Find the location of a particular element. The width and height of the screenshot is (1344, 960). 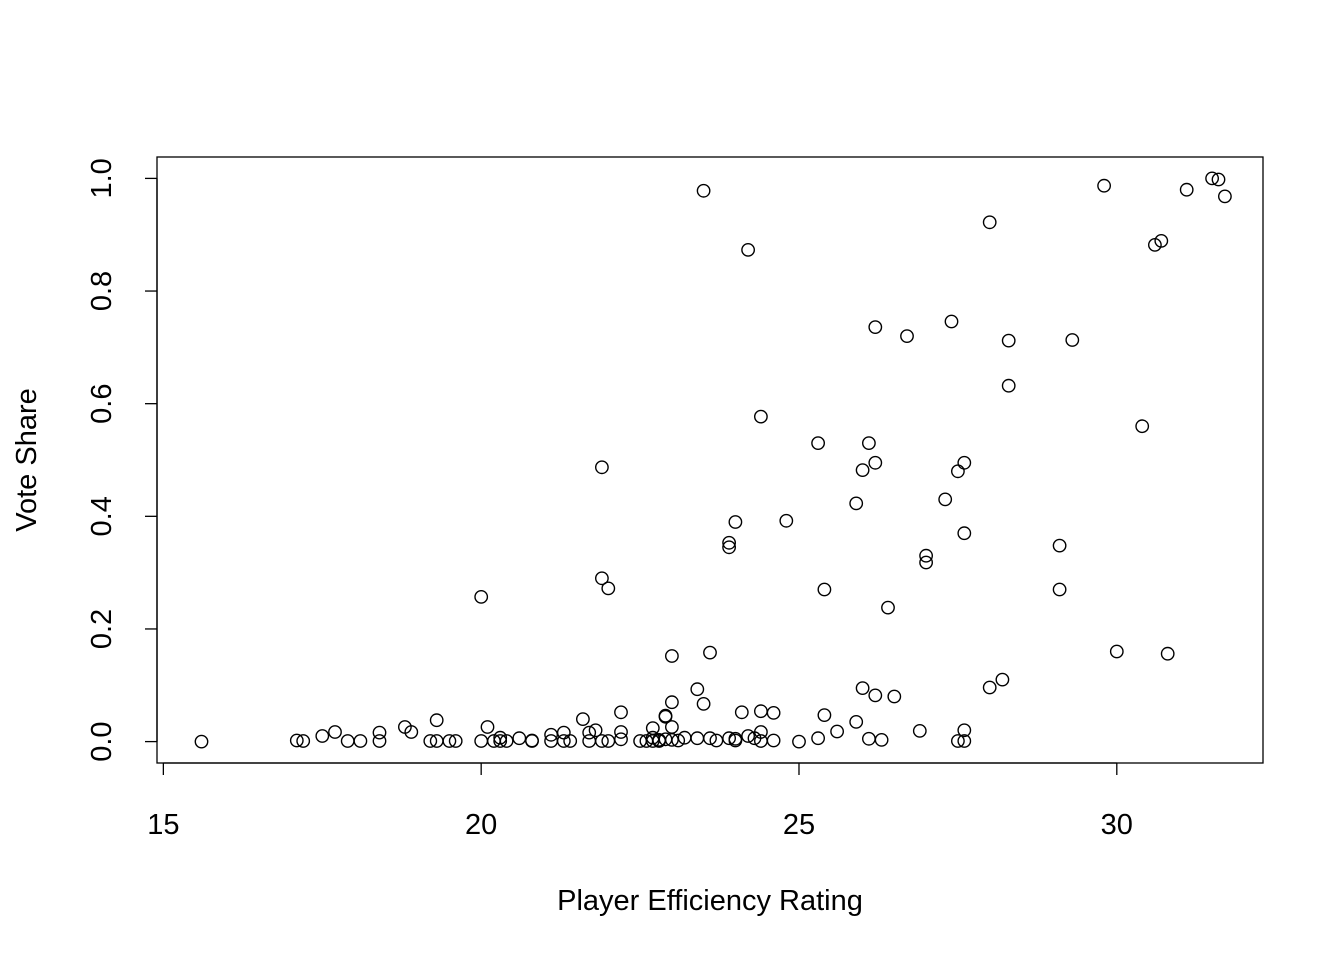

x-axis-label: Player Efficiency Rating is located at coordinates (710, 901).